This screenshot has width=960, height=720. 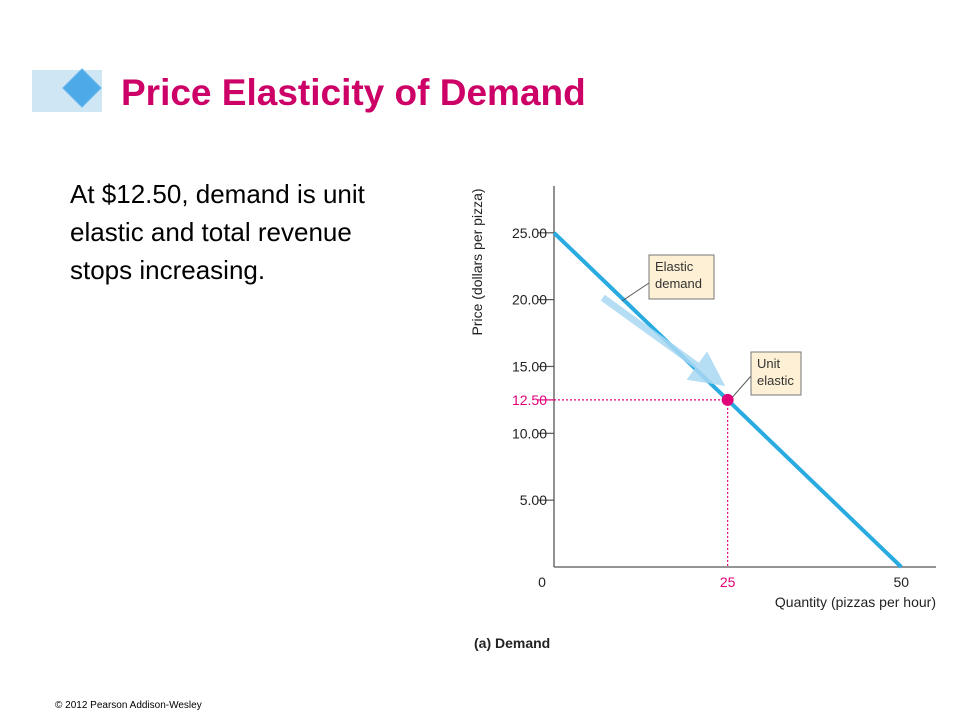 What do you see at coordinates (128, 705) in the screenshot?
I see `copyright-notice: © 2012 Pearson Addison-Wesley` at bounding box center [128, 705].